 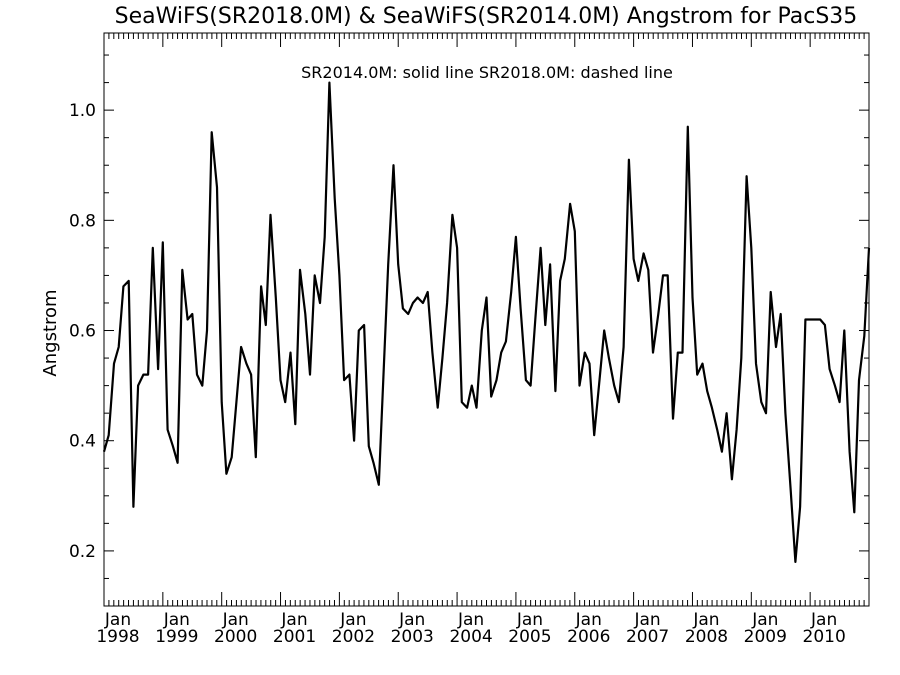 What do you see at coordinates (82, 442) in the screenshot?
I see `y-tick-label: 0.4` at bounding box center [82, 442].